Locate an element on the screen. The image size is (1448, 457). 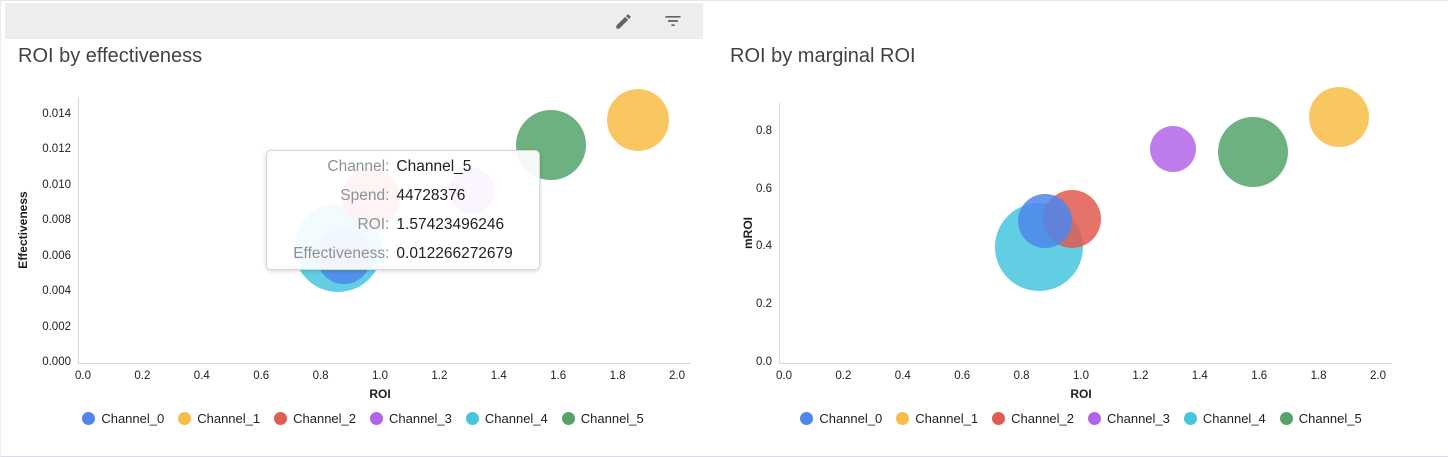
edit-button is located at coordinates (623, 21).